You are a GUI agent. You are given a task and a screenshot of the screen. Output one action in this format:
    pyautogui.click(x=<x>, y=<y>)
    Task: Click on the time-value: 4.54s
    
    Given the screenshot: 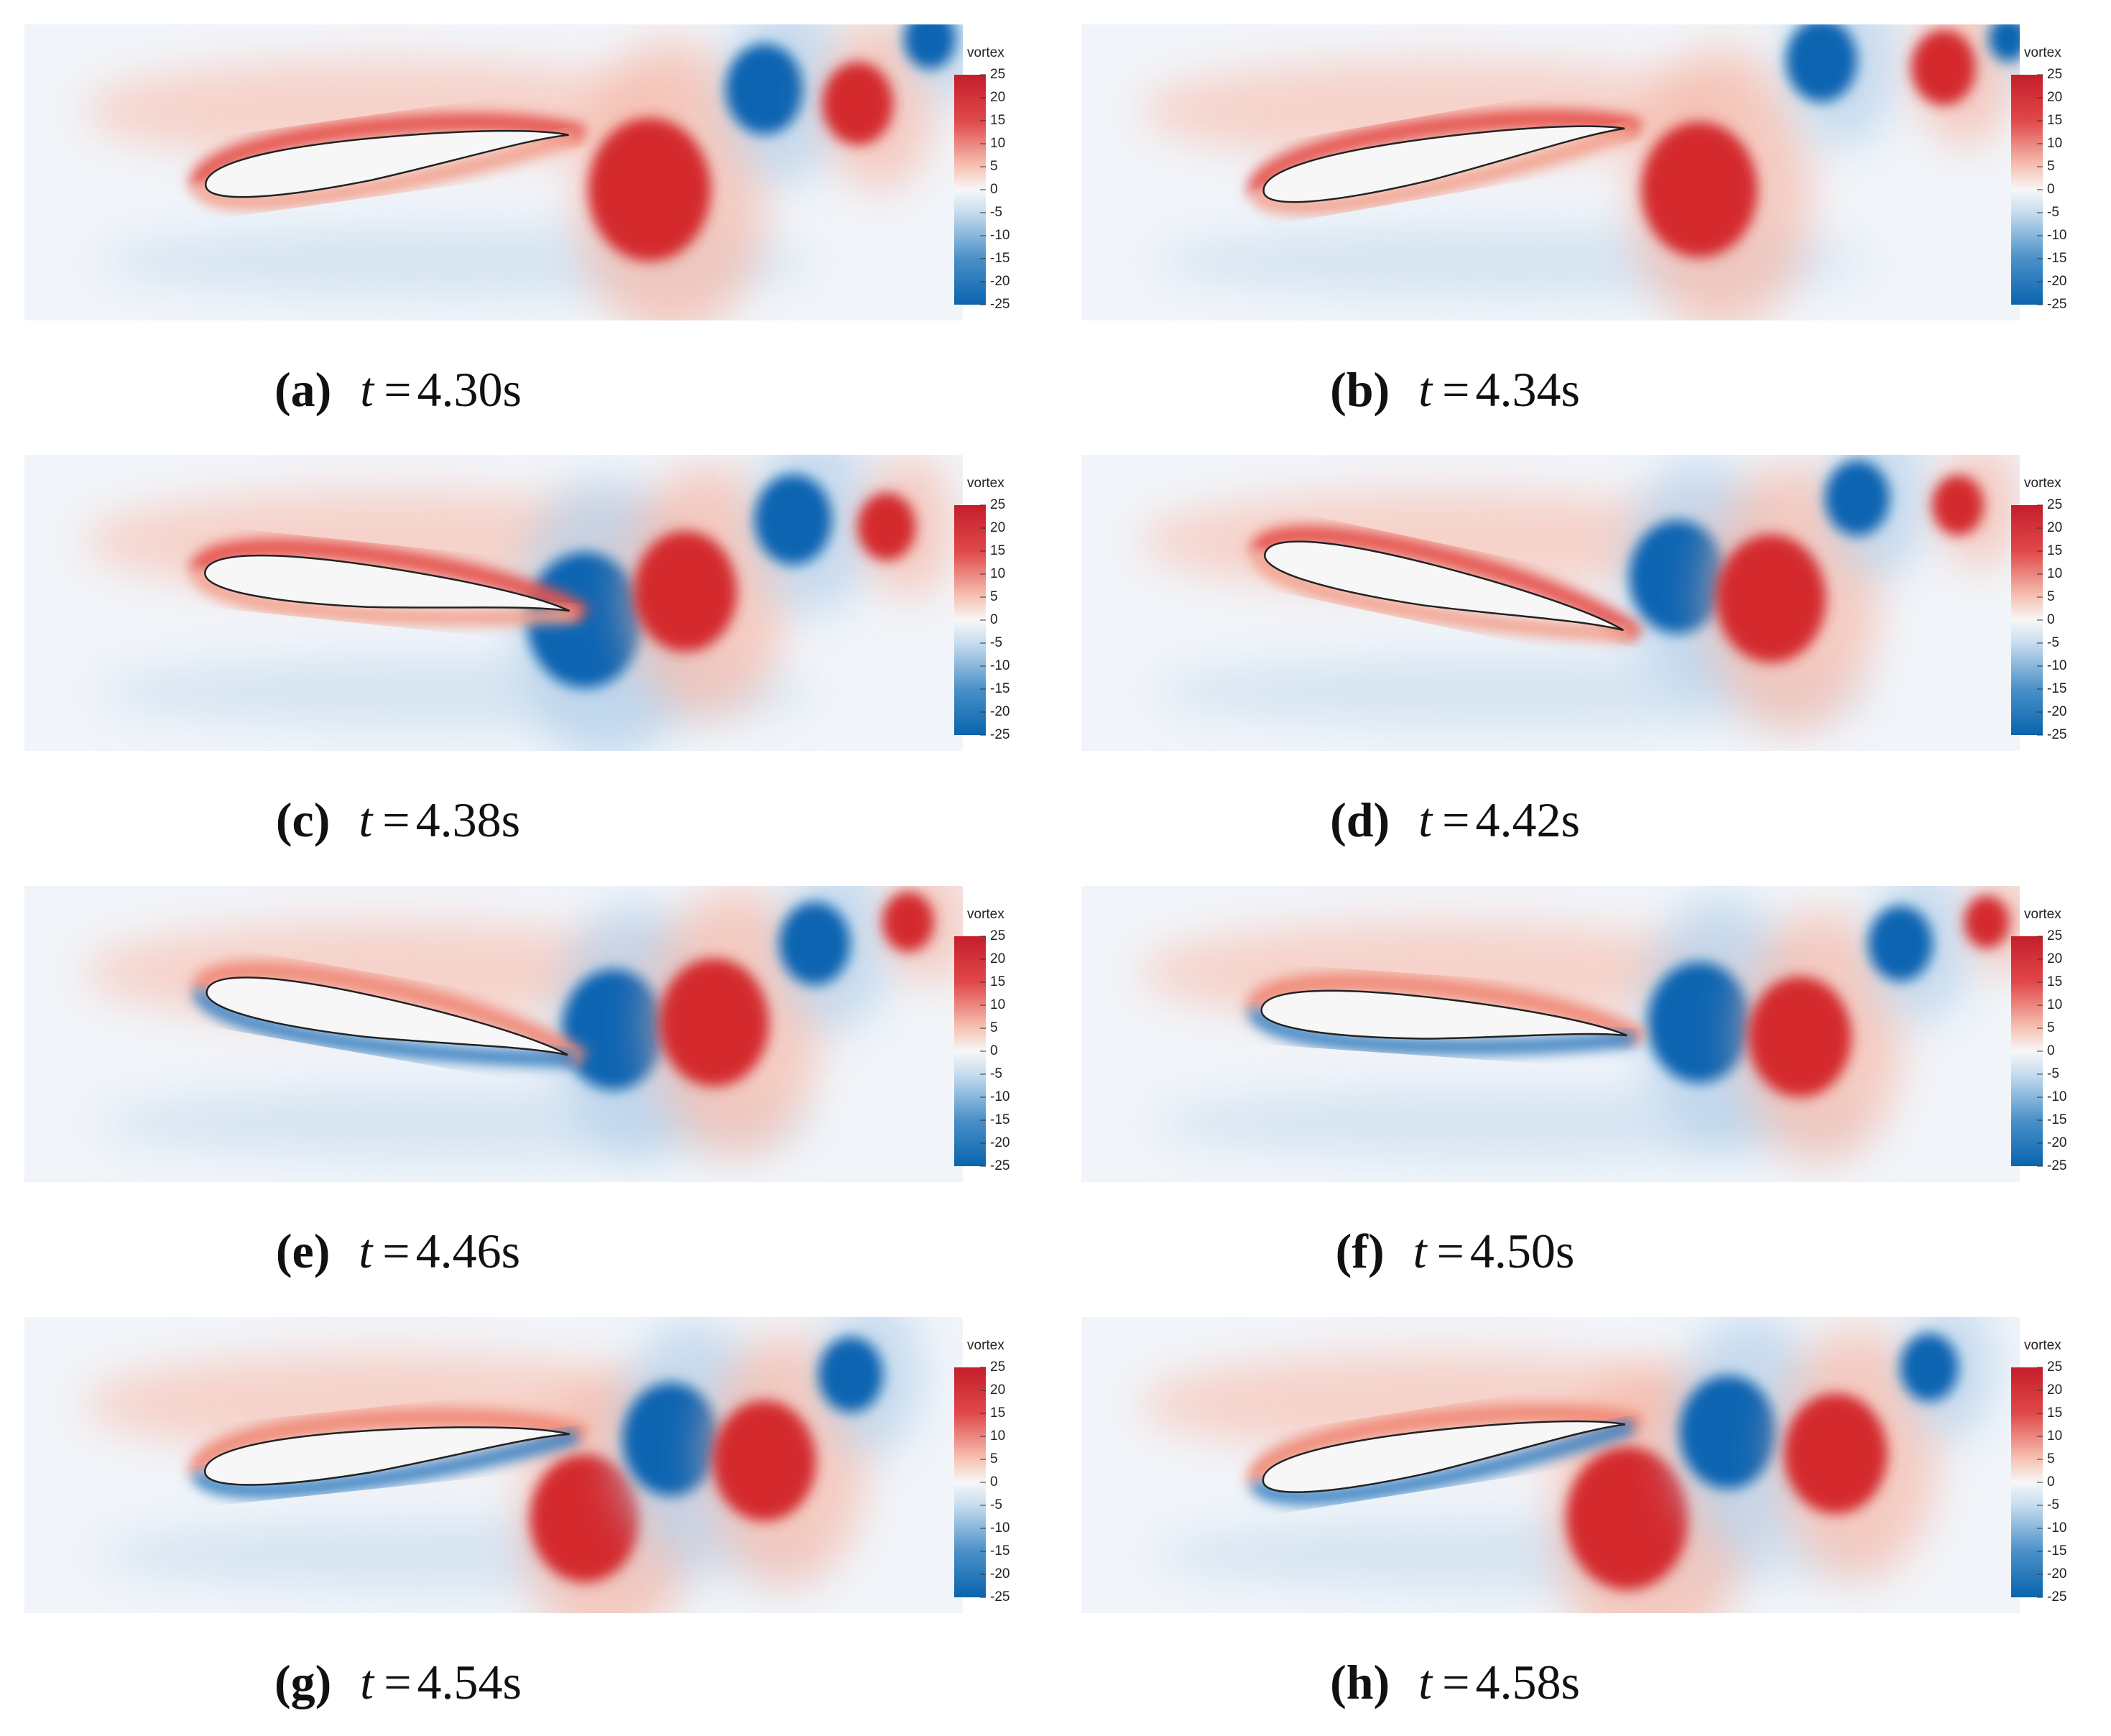 What is the action you would take?
    pyautogui.click(x=469, y=1682)
    